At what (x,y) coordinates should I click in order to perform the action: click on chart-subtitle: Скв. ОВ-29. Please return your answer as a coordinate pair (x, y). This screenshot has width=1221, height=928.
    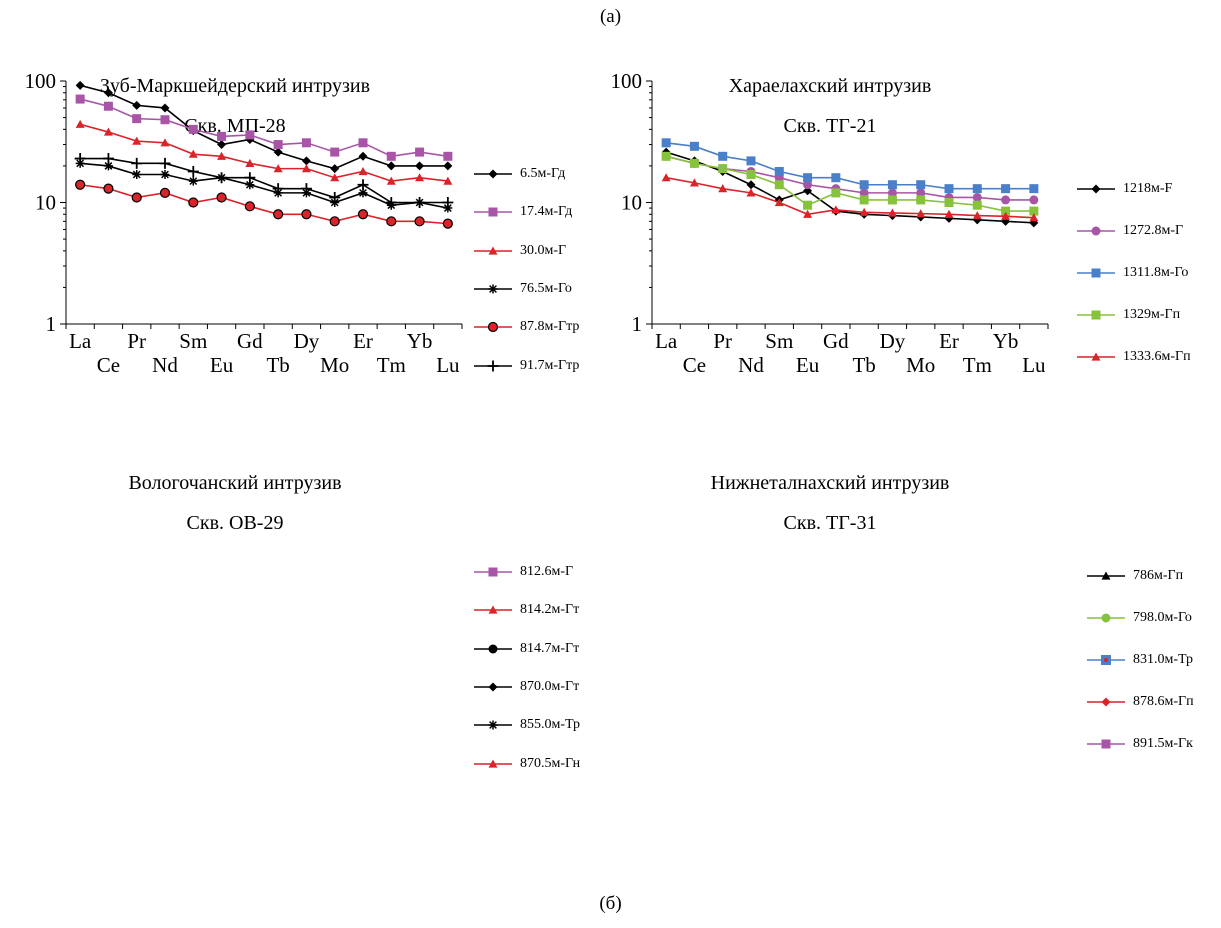
    Looking at the image, I should click on (235, 523).